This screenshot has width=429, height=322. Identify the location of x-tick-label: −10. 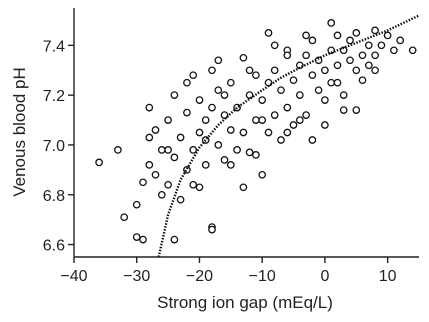
(262, 276).